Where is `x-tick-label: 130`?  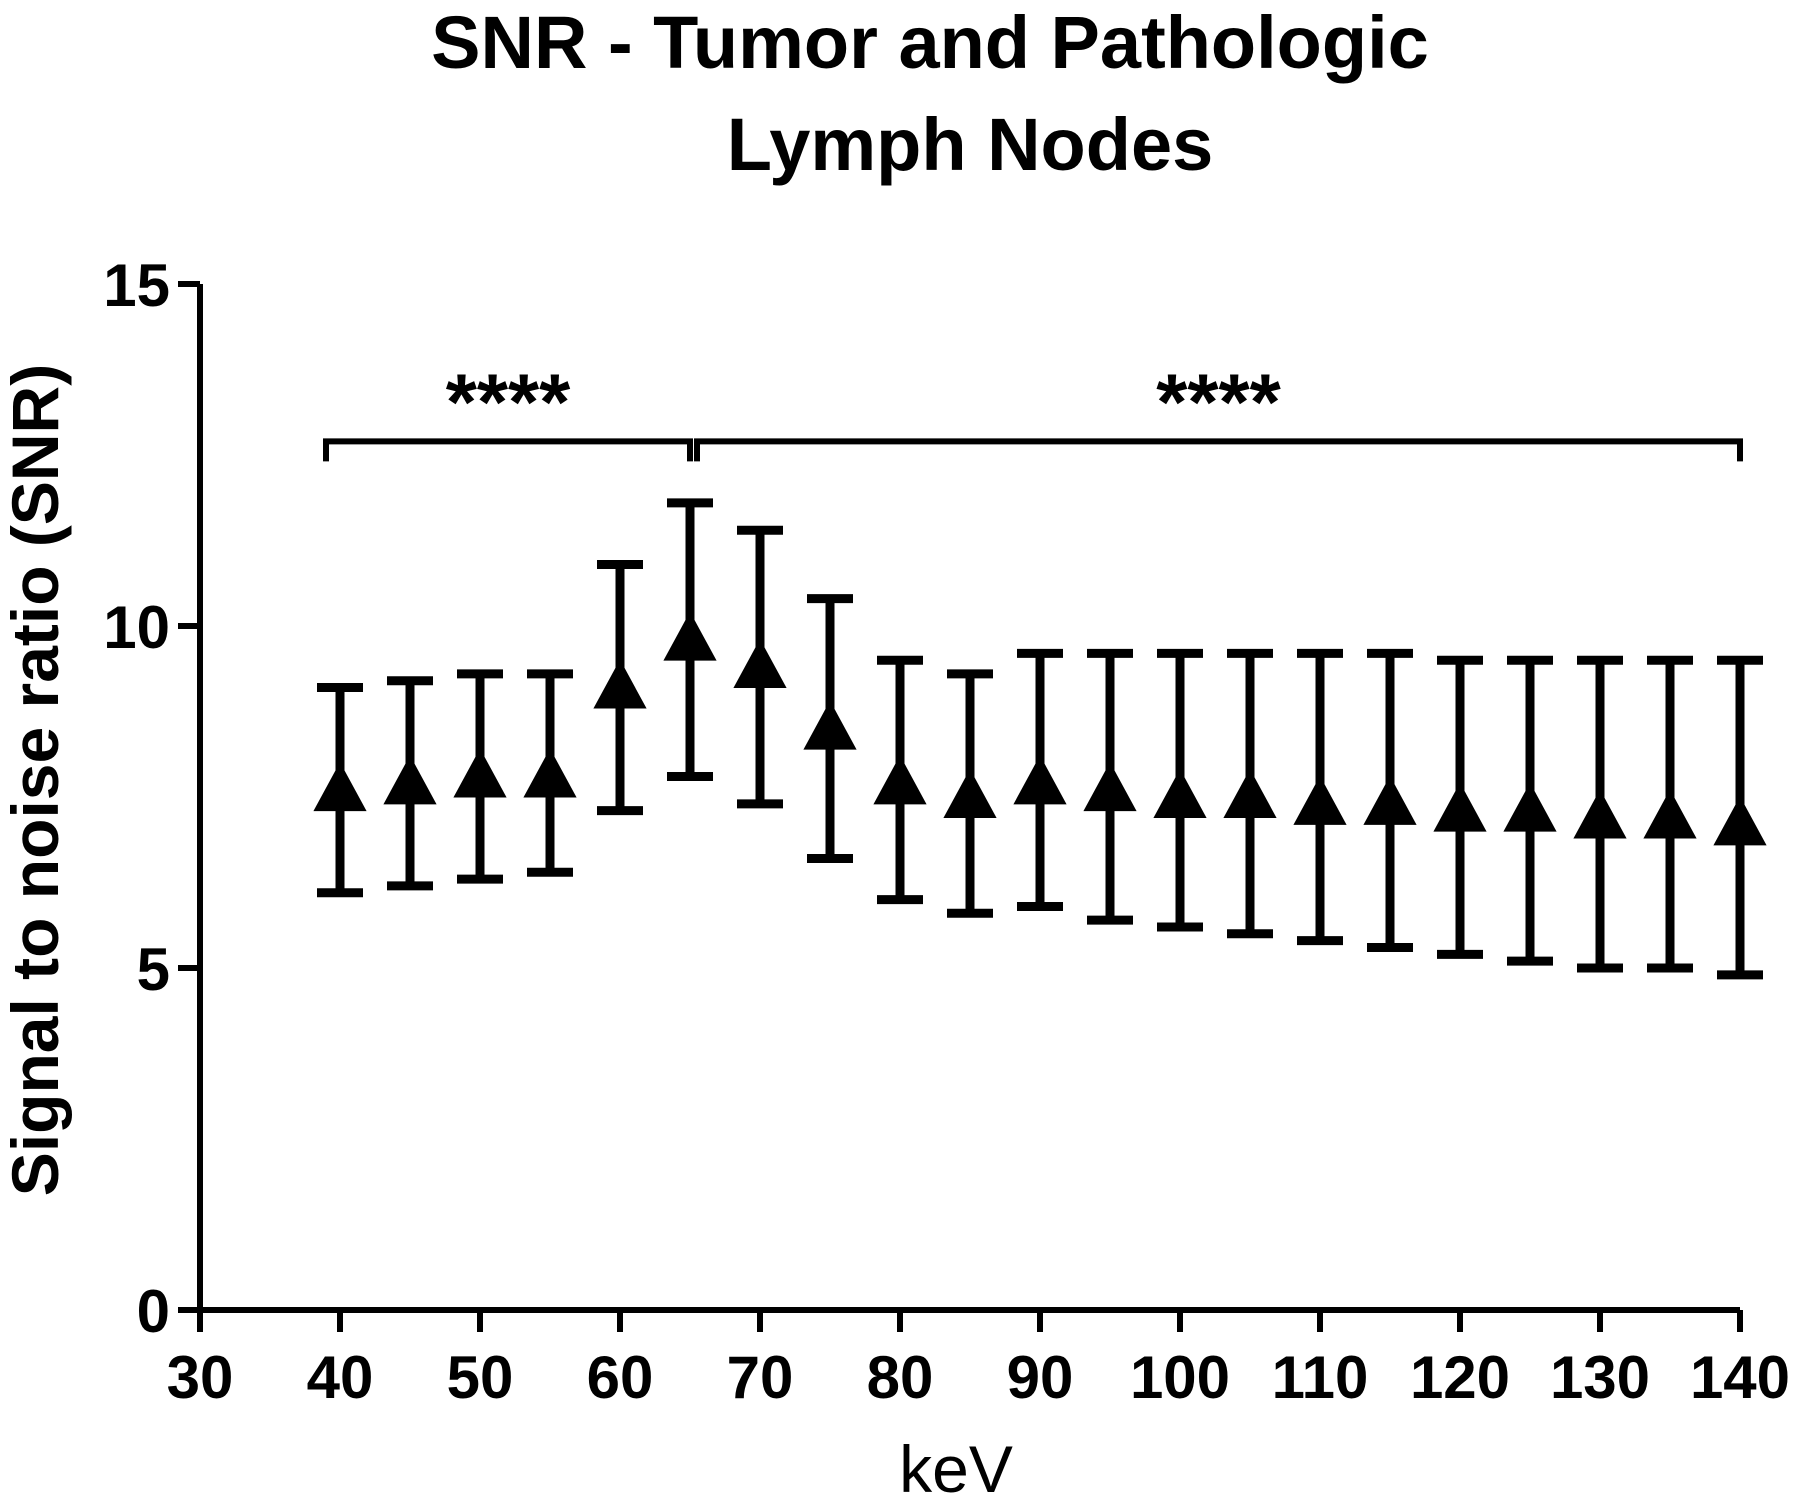 x-tick-label: 130 is located at coordinates (1600, 1377).